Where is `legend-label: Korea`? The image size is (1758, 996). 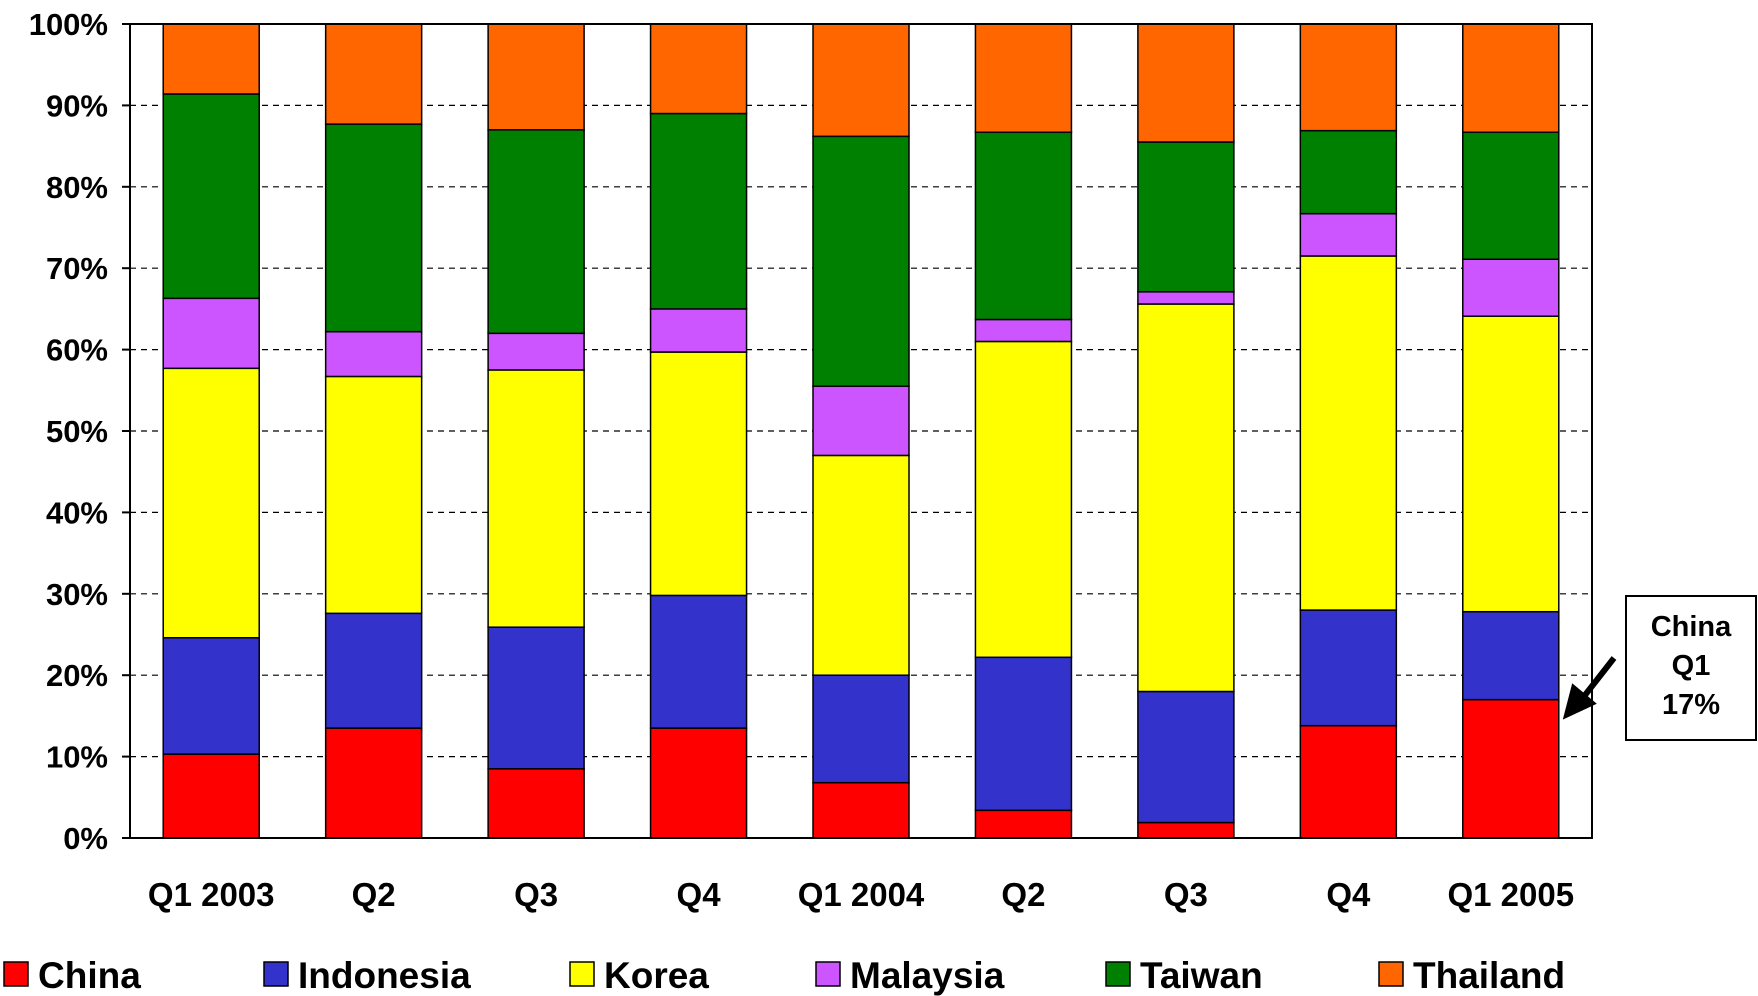
legend-label: Korea is located at coordinates (656, 975).